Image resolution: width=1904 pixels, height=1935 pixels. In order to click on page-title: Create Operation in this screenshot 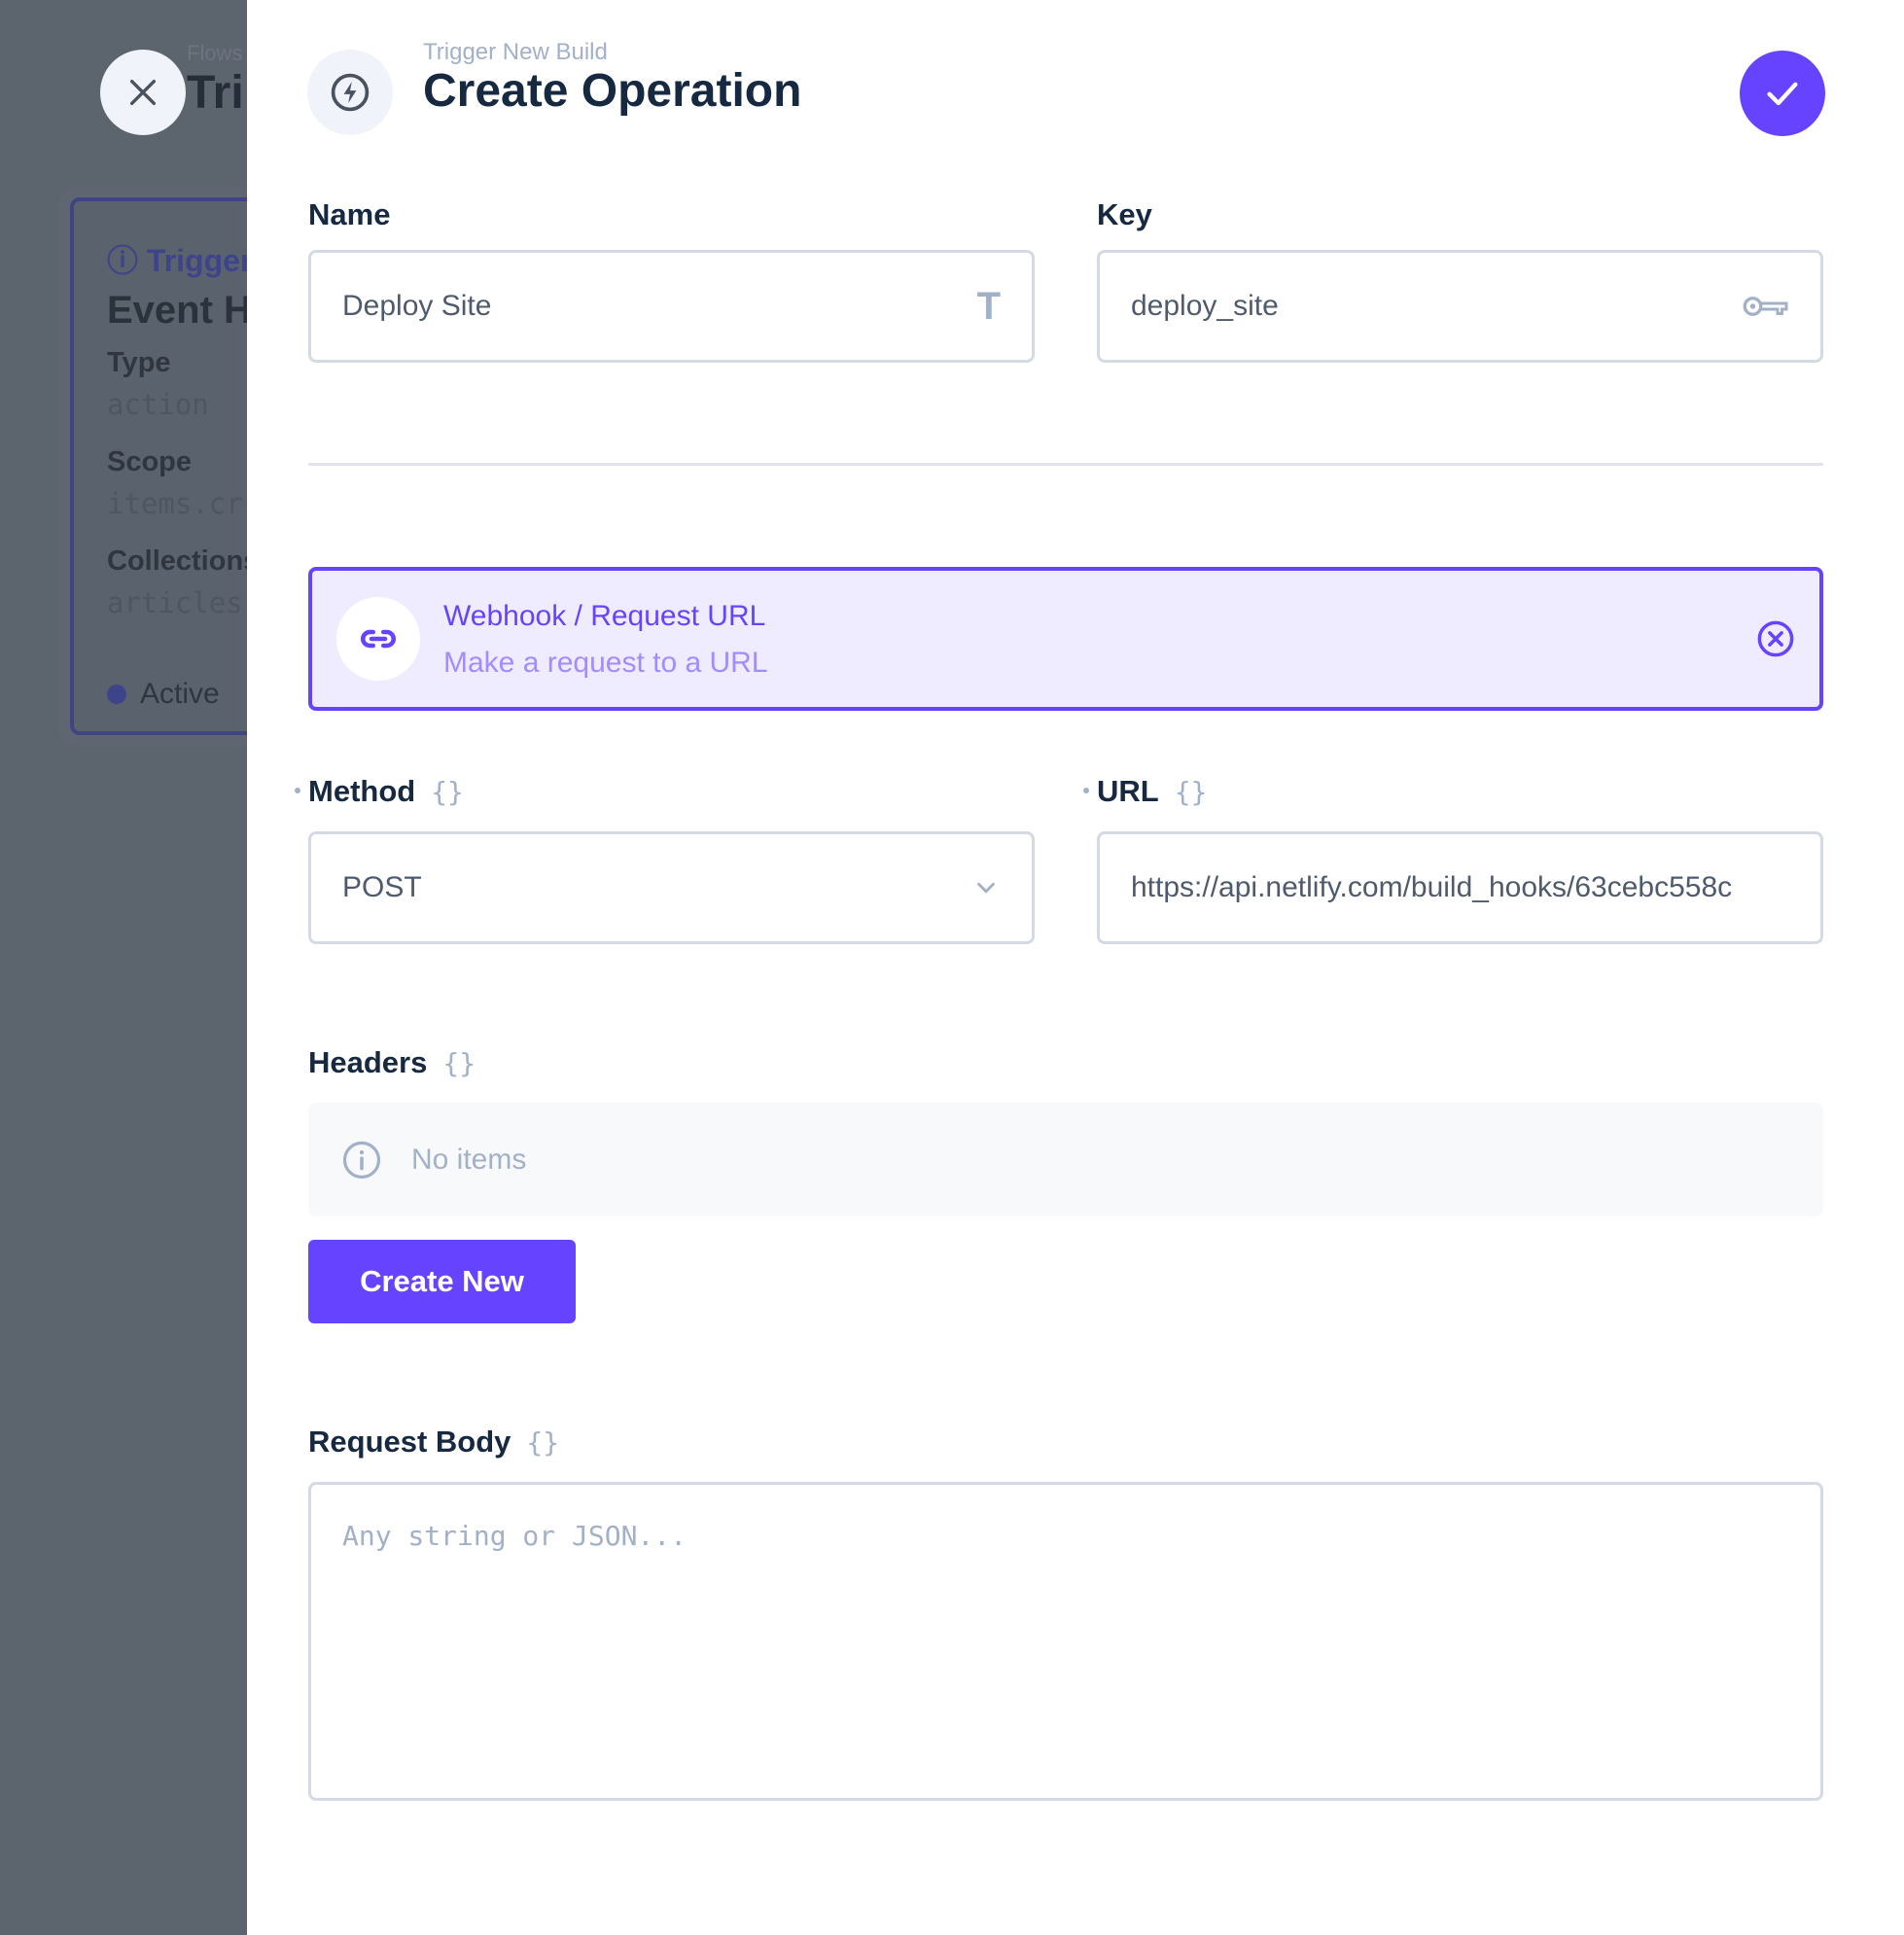, I will do `click(612, 91)`.